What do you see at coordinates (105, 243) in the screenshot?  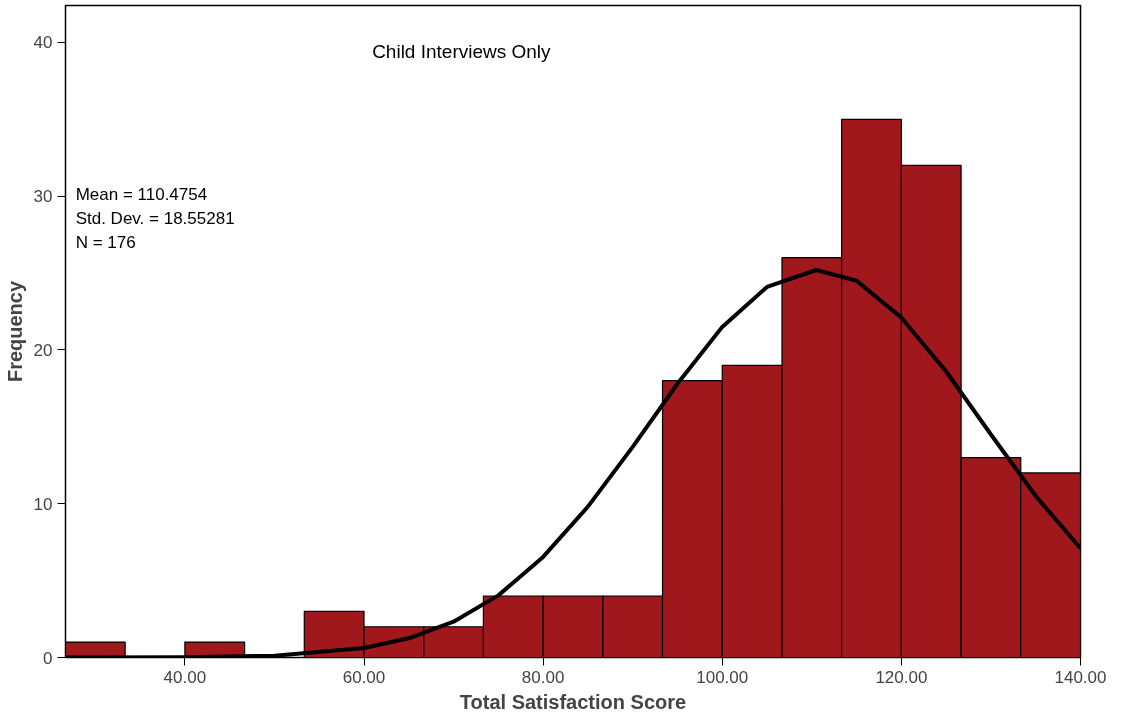 I see `annotation: N = 176` at bounding box center [105, 243].